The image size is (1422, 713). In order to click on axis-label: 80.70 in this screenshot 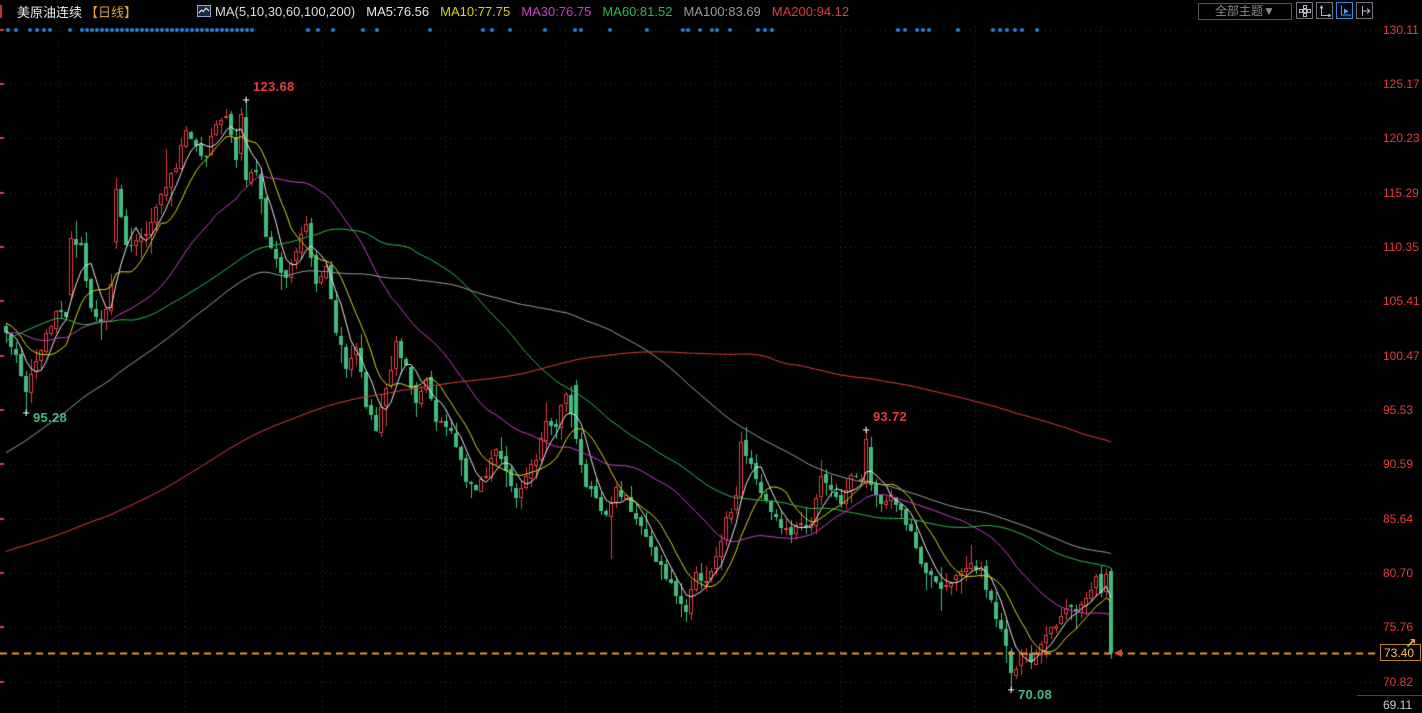, I will do `click(1398, 573)`.